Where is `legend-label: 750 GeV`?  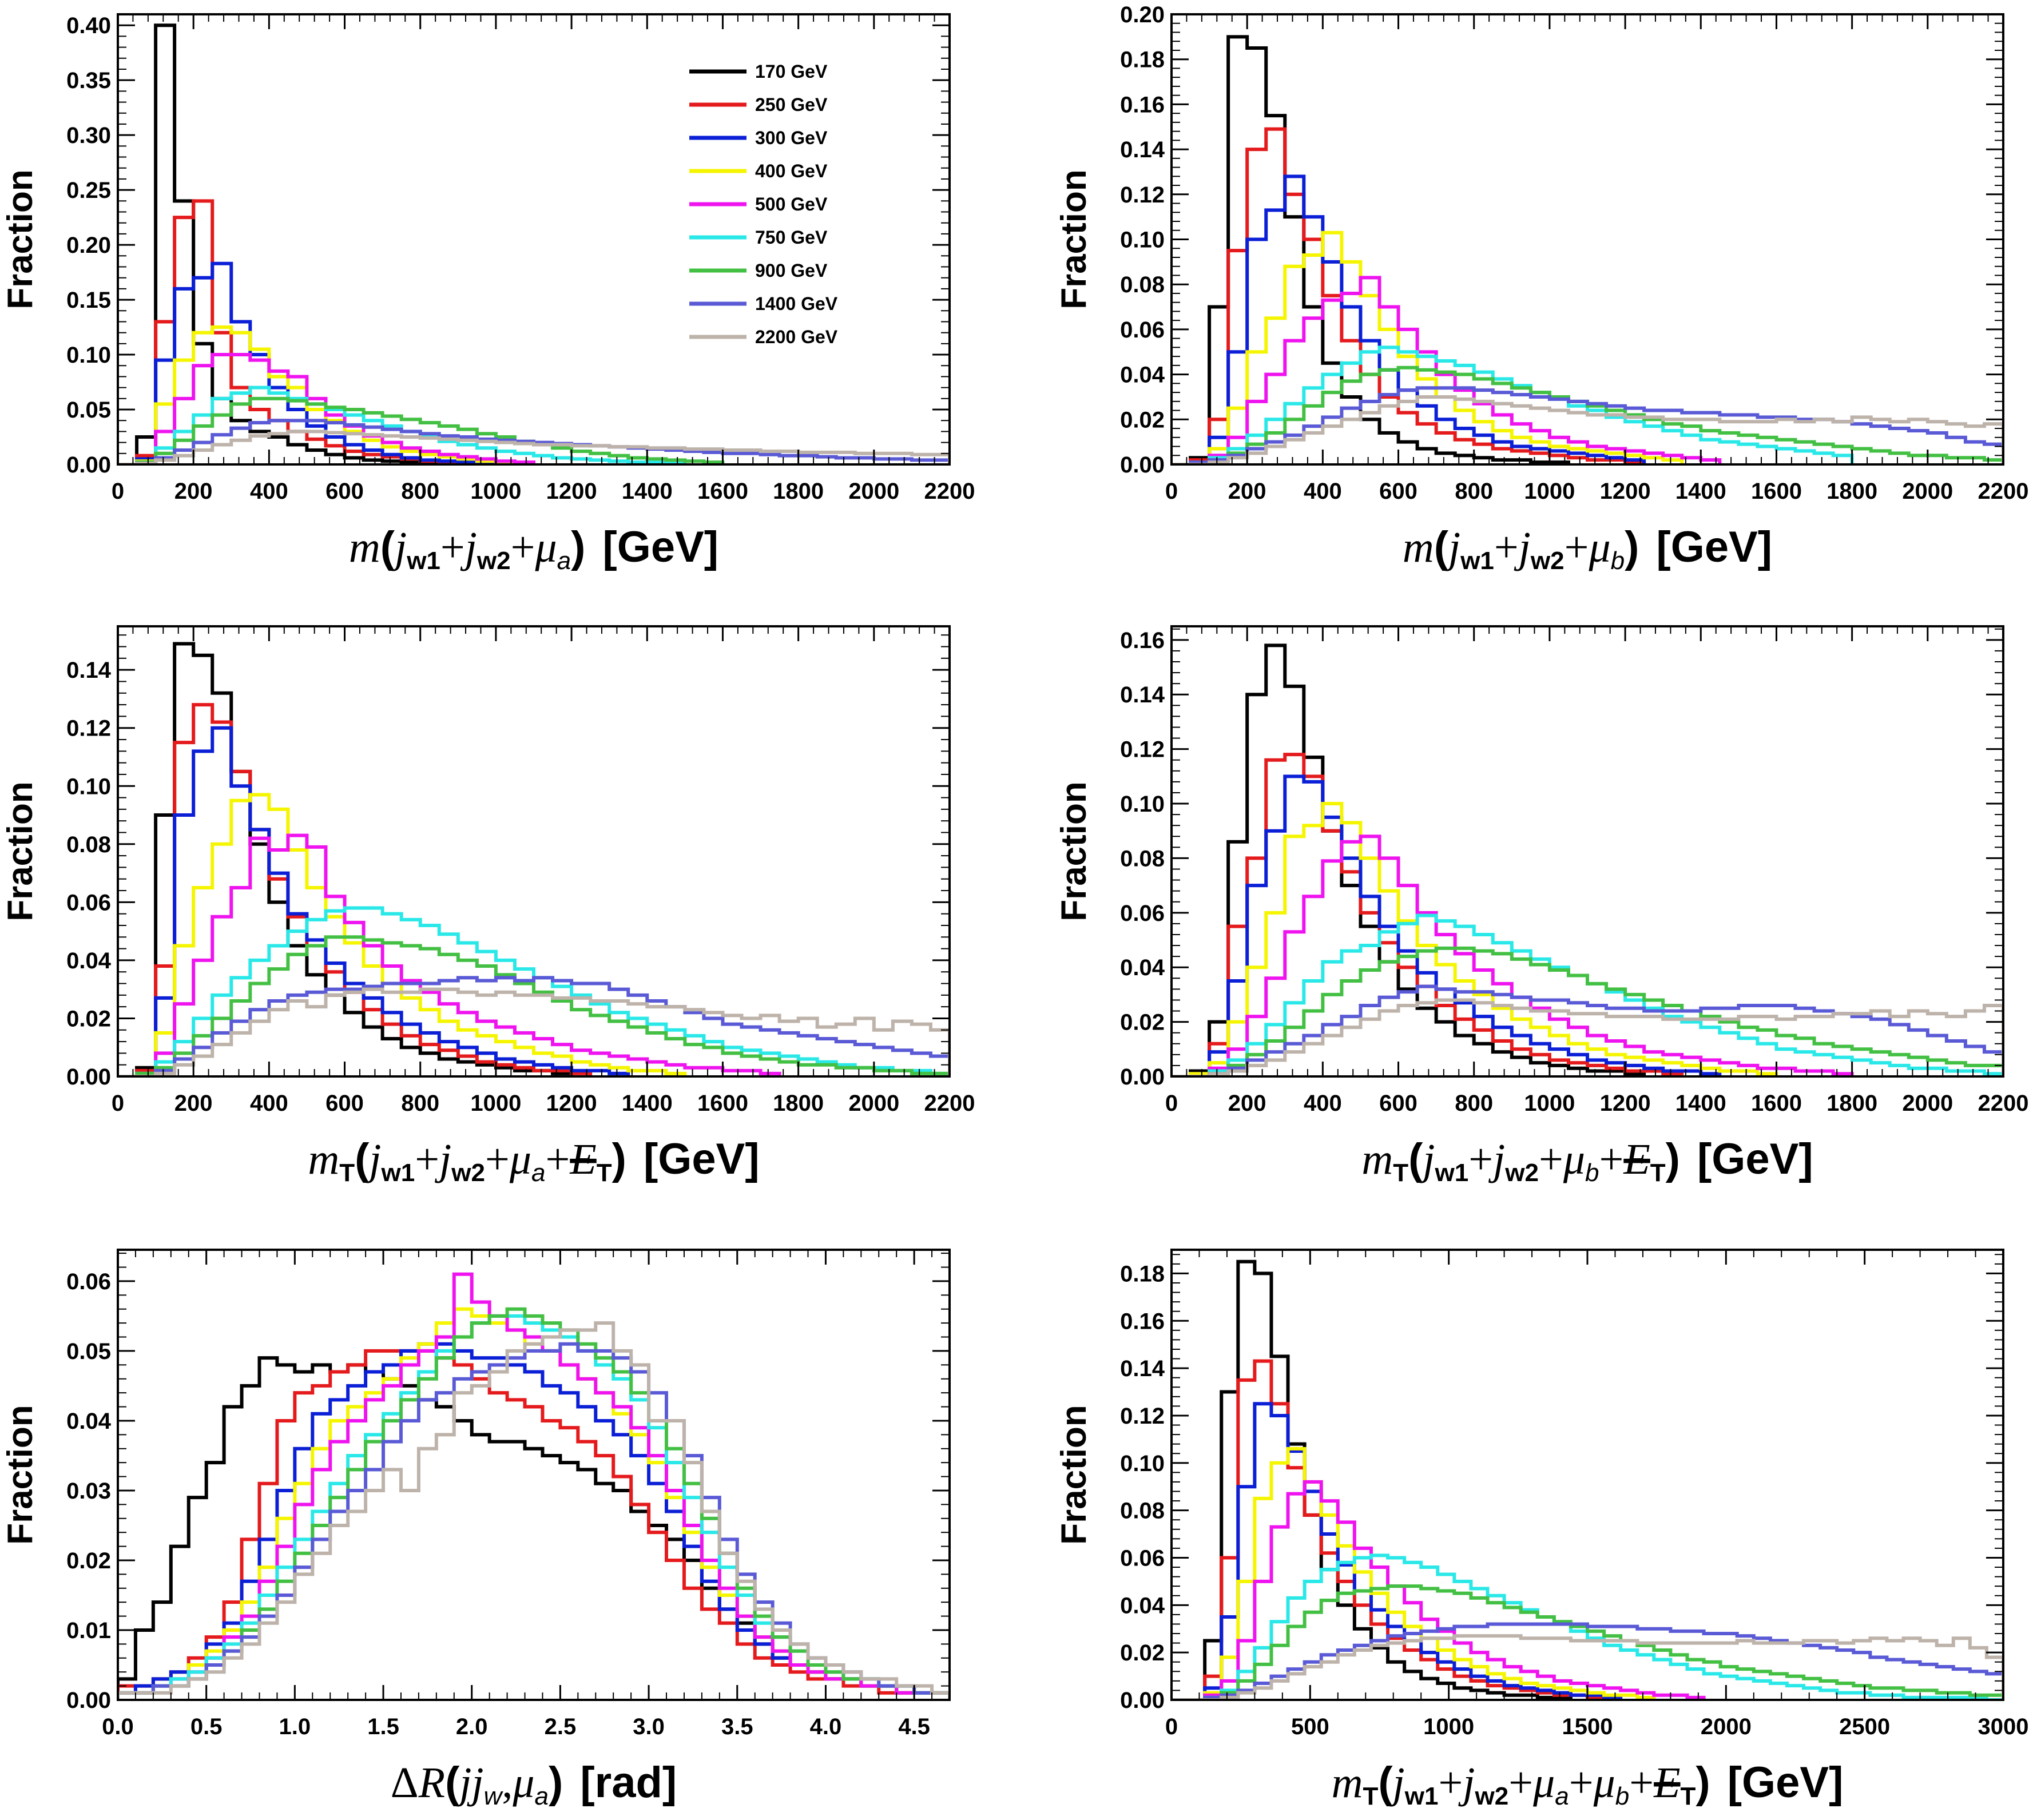
legend-label: 750 GeV is located at coordinates (791, 238).